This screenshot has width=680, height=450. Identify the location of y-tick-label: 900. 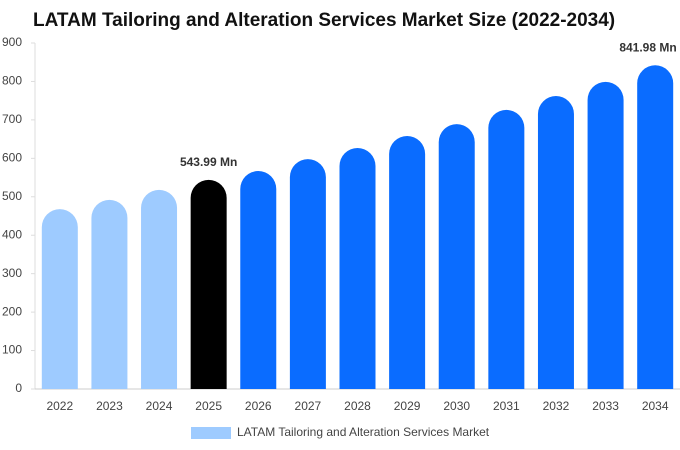
(12, 42).